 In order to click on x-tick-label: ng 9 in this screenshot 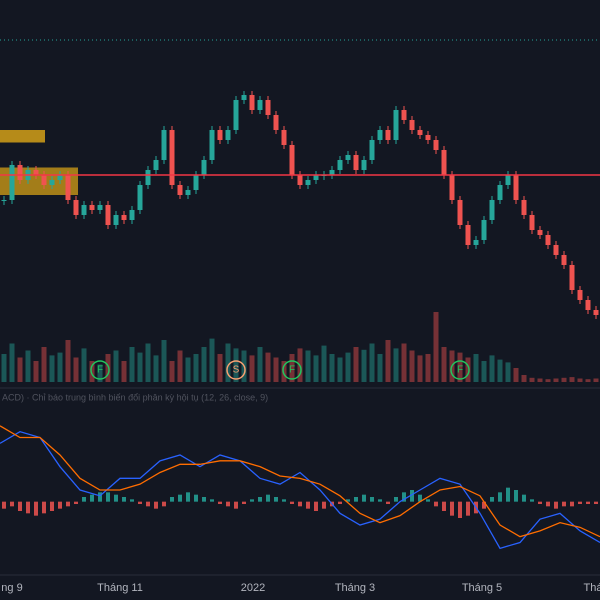, I will do `click(11, 588)`.